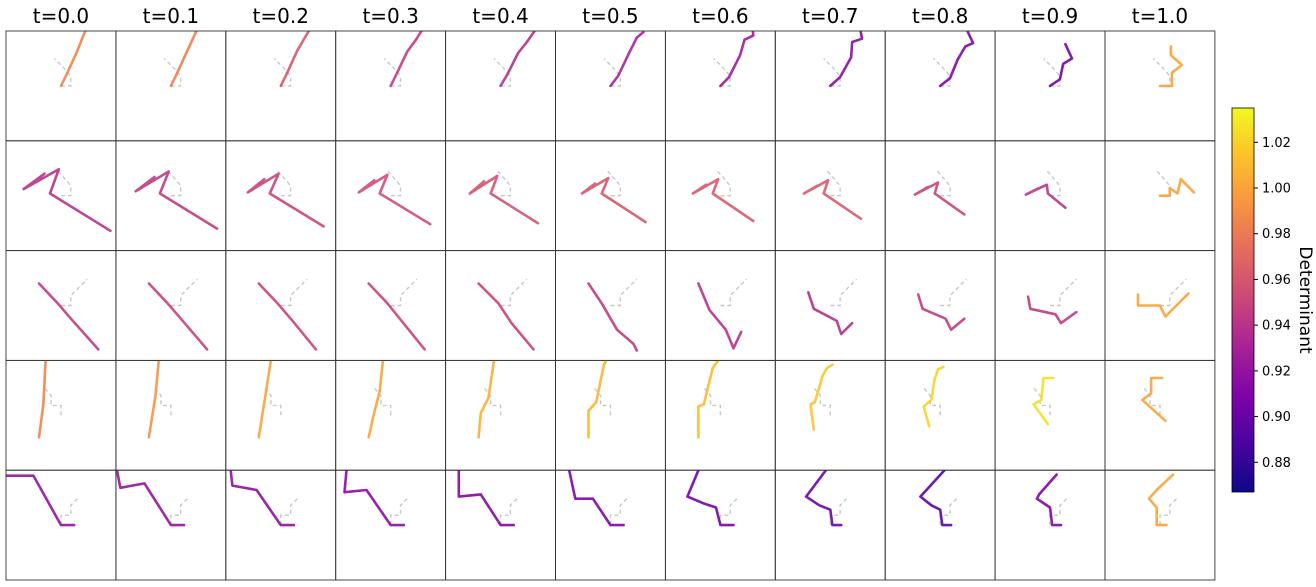 This screenshot has height=587, width=1316. I want to click on subplot-r4-c4, so click(379, 399).